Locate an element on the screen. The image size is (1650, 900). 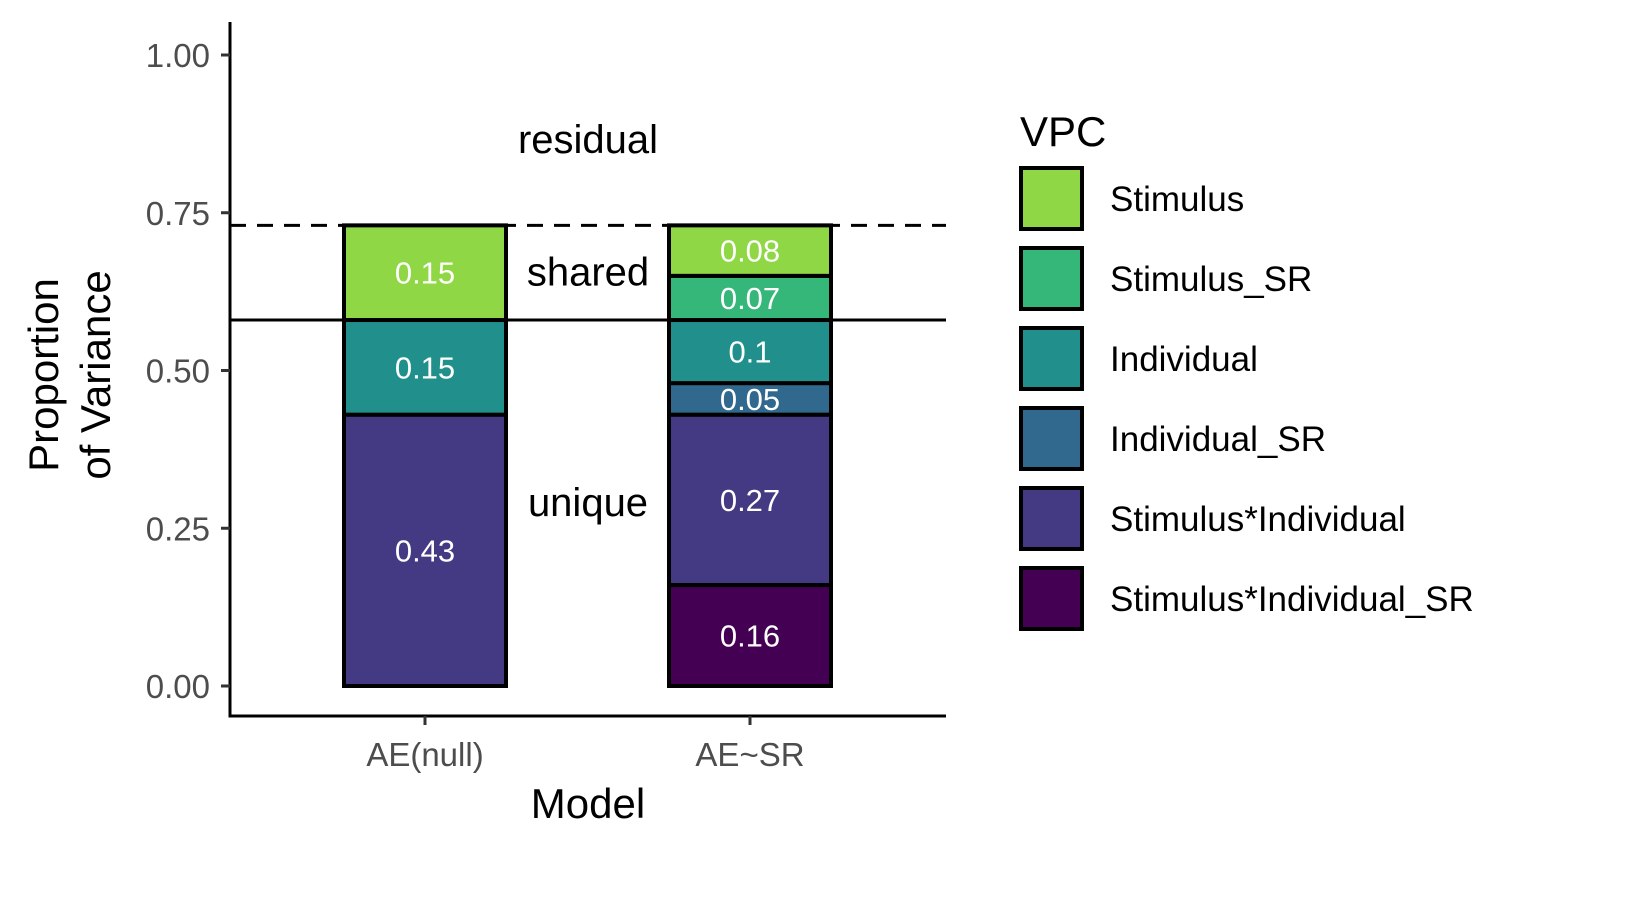
x-axis-title: Model is located at coordinates (588, 803).